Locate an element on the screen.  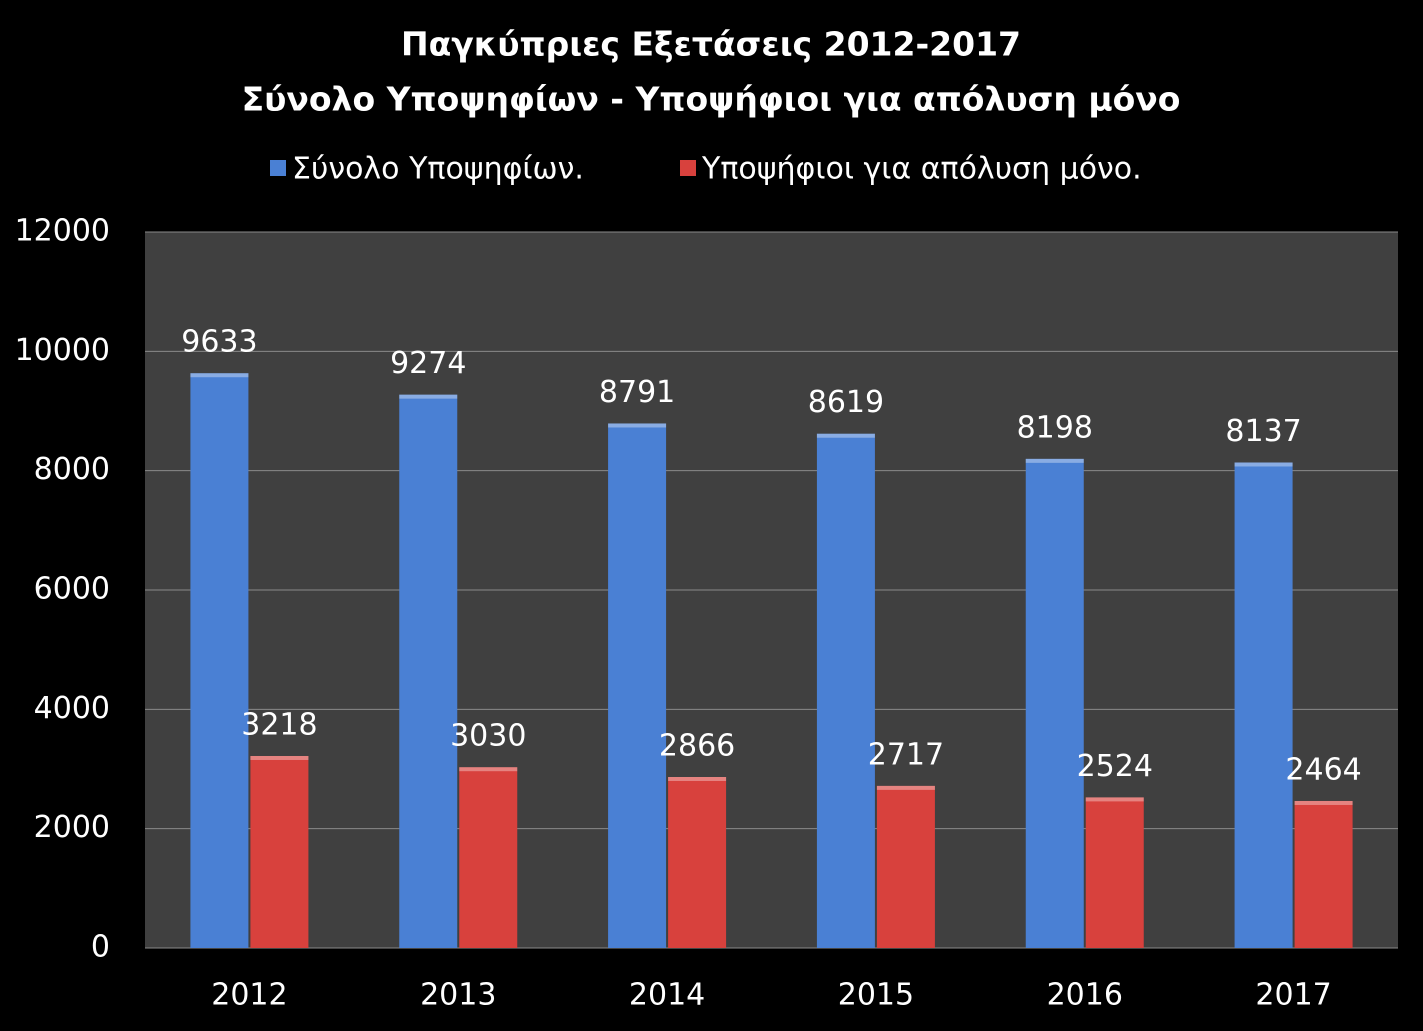
data-label: 8791 is located at coordinates (637, 392).